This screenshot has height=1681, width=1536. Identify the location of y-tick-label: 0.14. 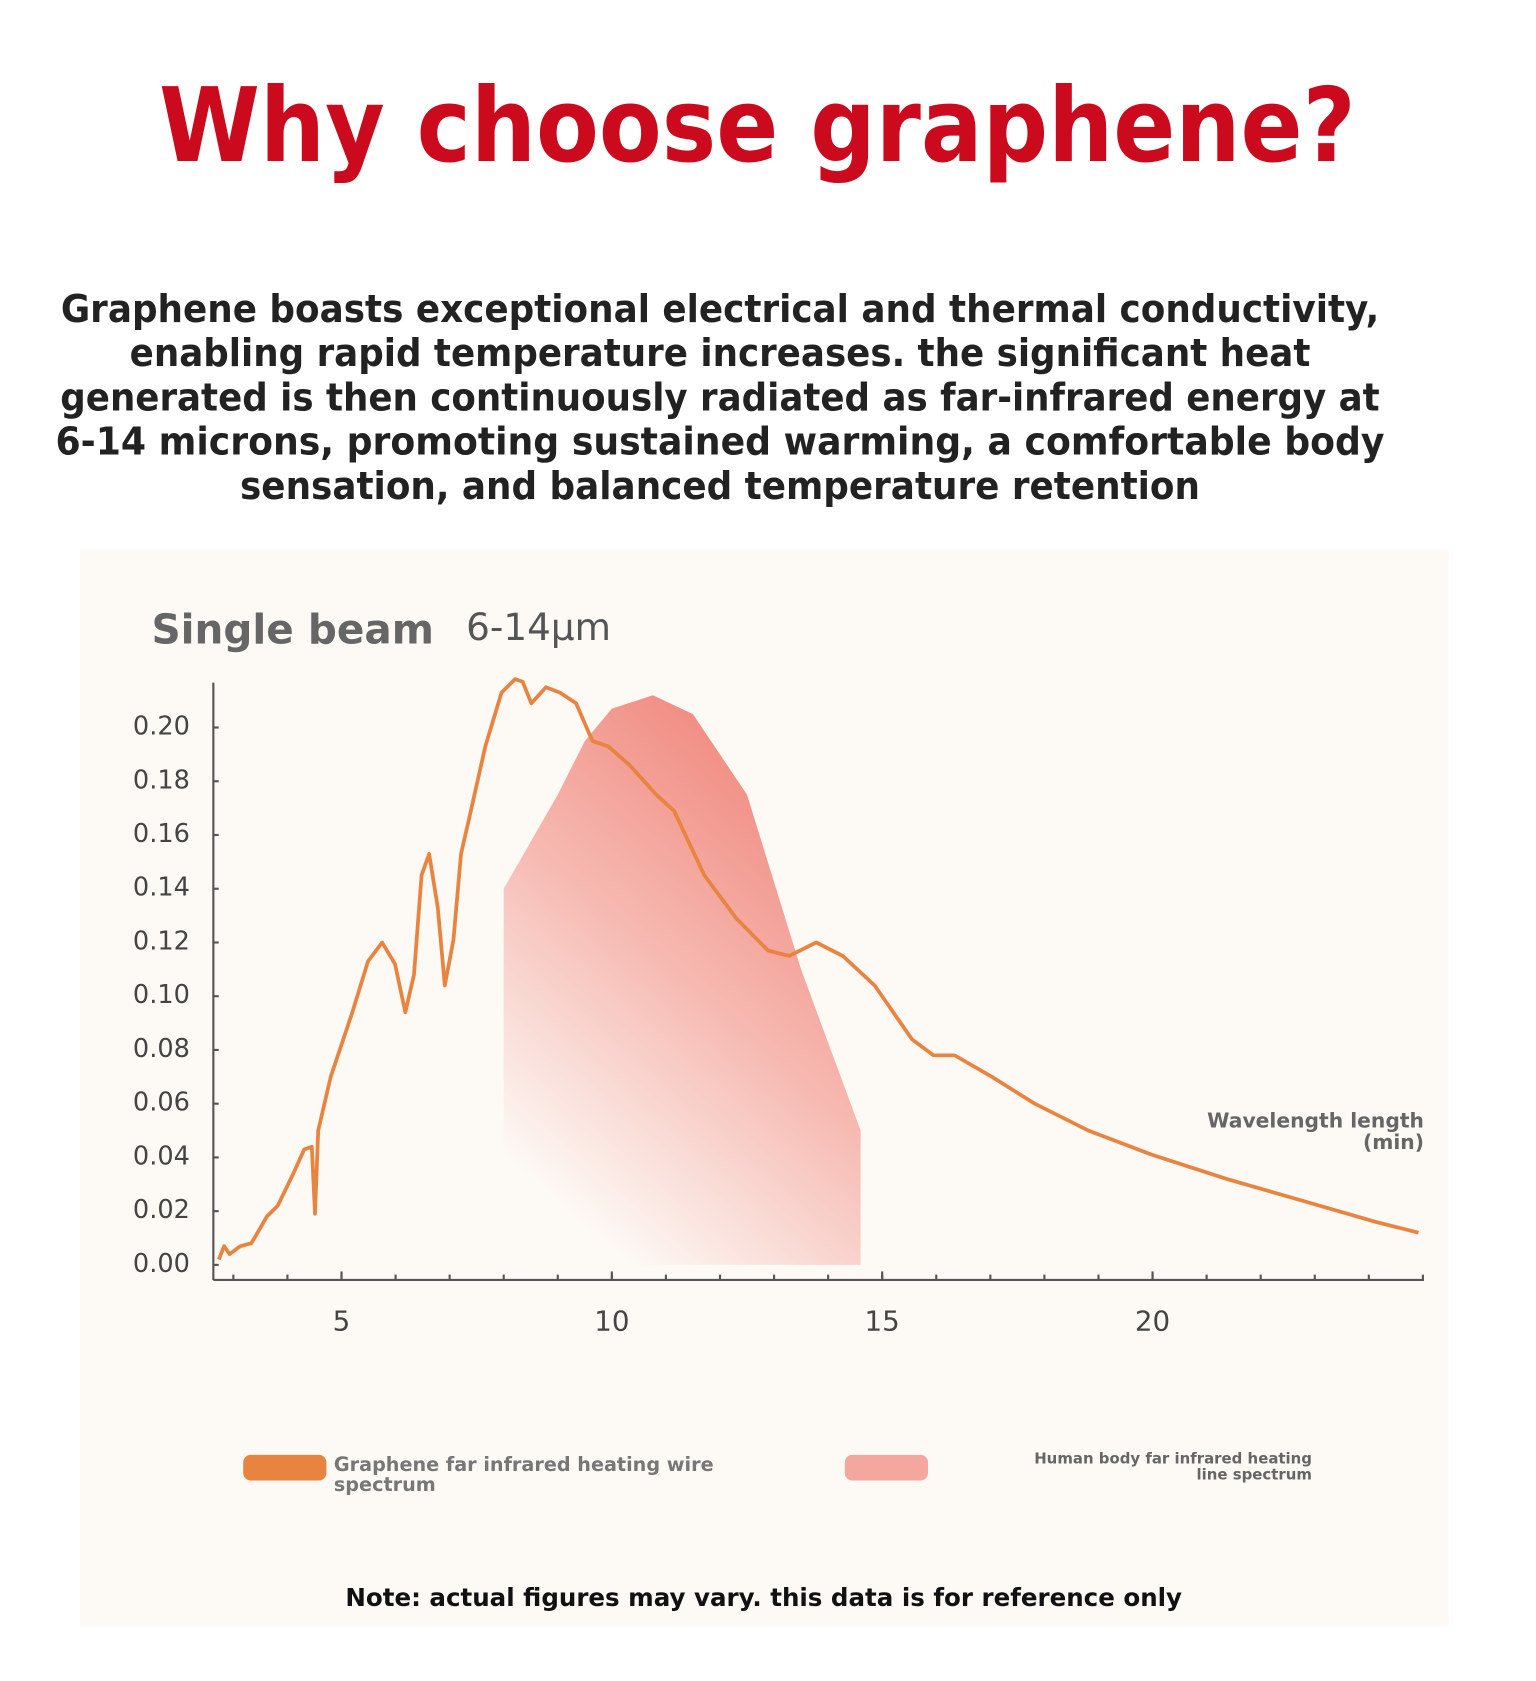
(161, 888).